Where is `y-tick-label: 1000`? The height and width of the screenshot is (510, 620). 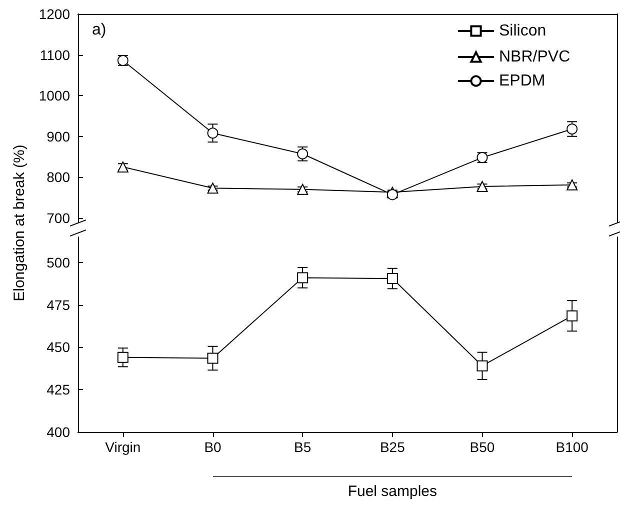
y-tick-label: 1000 is located at coordinates (54, 96).